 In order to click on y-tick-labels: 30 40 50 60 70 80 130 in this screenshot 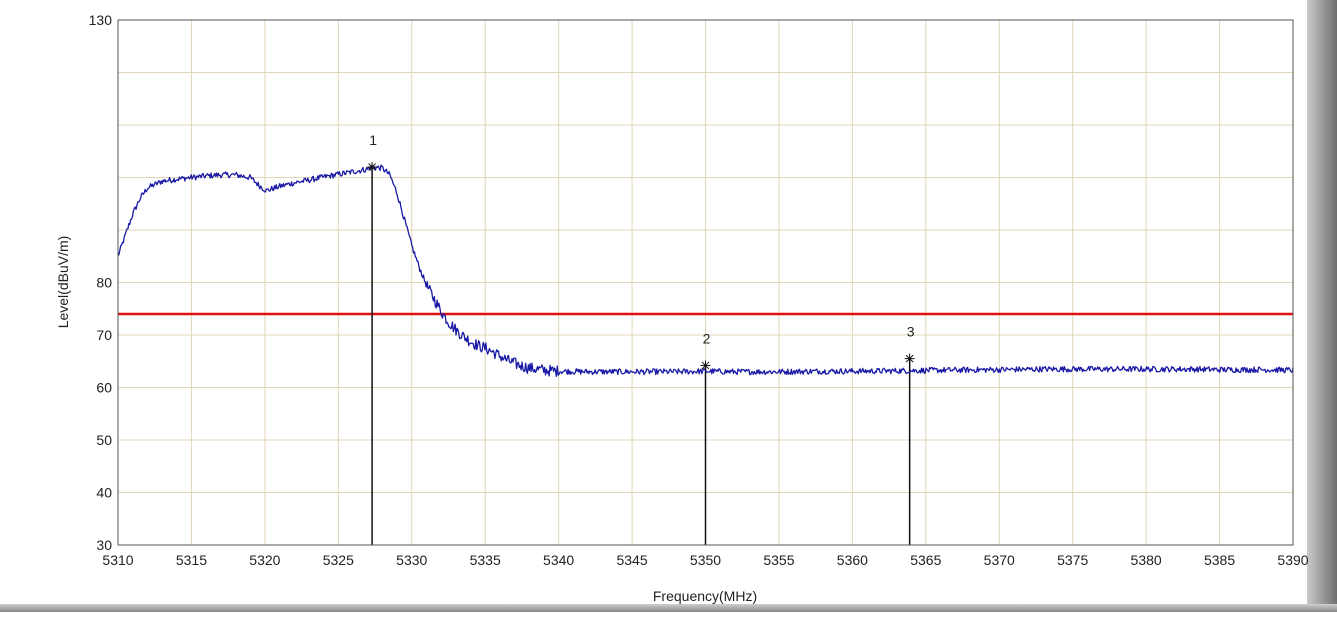, I will do `click(101, 282)`.